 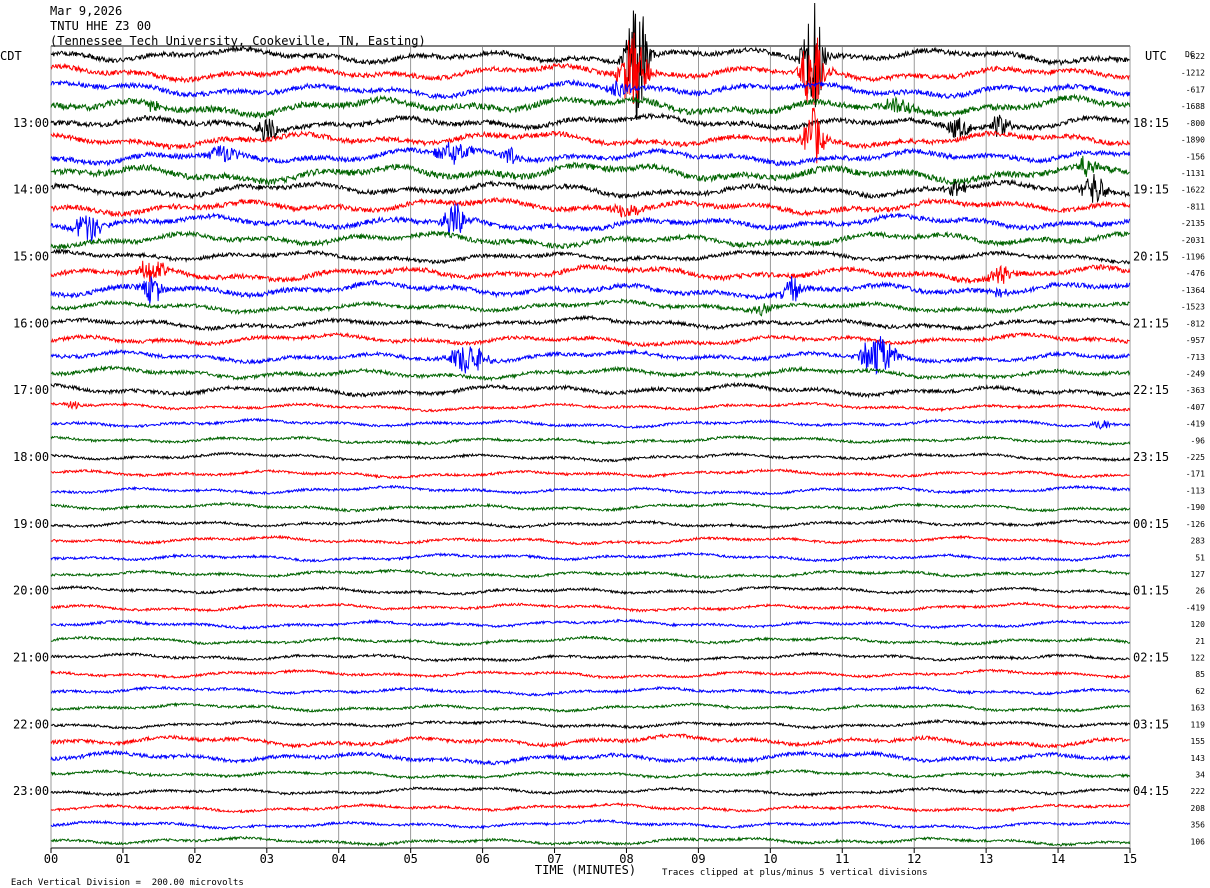 I want to click on right-hour-label: 23:15, so click(x=1151, y=457).